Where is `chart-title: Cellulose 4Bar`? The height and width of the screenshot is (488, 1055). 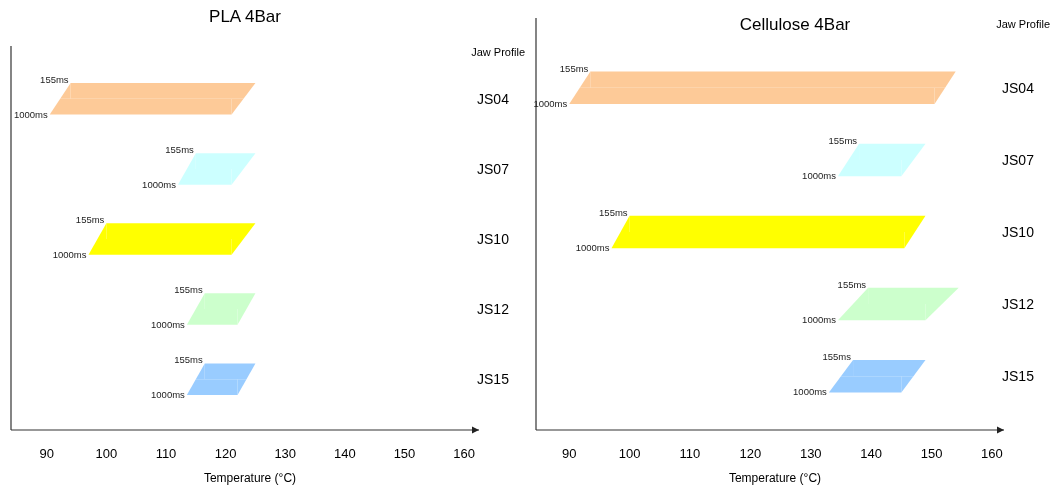 chart-title: Cellulose 4Bar is located at coordinates (795, 24).